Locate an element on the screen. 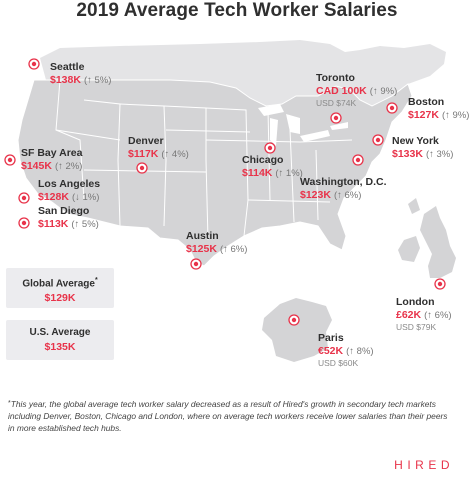 The height and width of the screenshot is (480, 474). great-lakes is located at coordinates (303, 125).